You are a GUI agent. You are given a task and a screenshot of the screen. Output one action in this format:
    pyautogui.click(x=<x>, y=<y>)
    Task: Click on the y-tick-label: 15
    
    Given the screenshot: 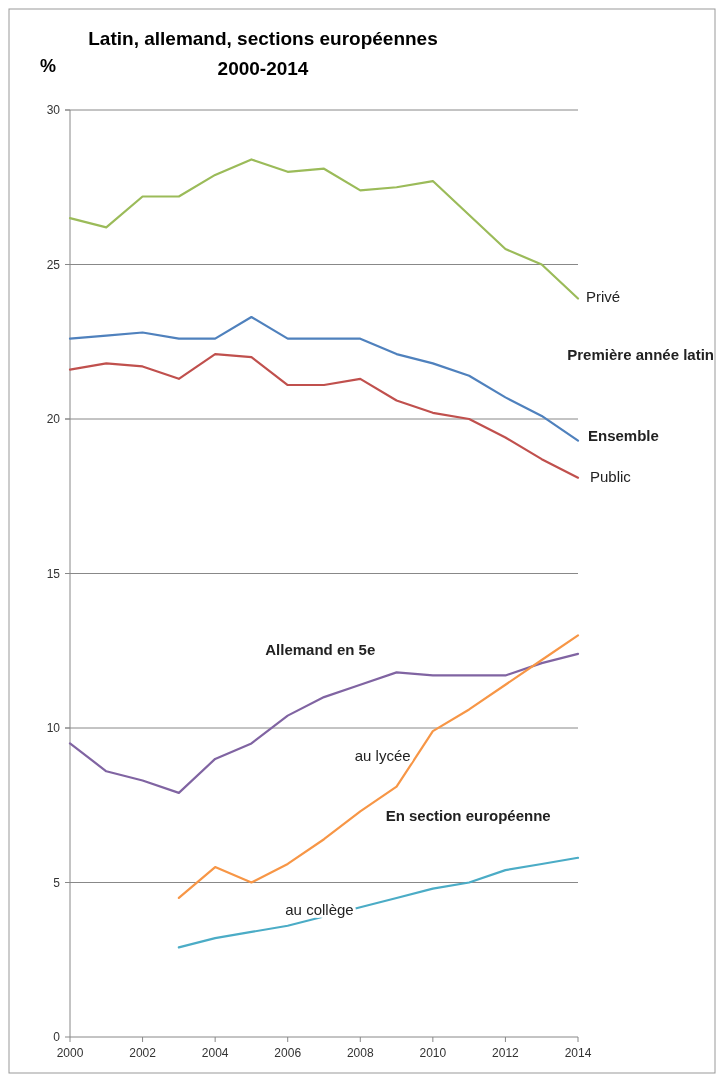 What is the action you would take?
    pyautogui.click(x=53, y=573)
    